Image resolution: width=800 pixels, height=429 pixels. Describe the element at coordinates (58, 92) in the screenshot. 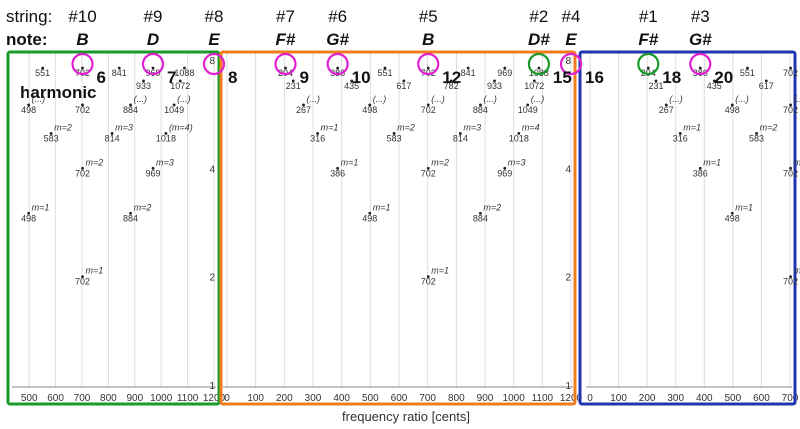

I see `harmonic-label: harmonic` at that location.